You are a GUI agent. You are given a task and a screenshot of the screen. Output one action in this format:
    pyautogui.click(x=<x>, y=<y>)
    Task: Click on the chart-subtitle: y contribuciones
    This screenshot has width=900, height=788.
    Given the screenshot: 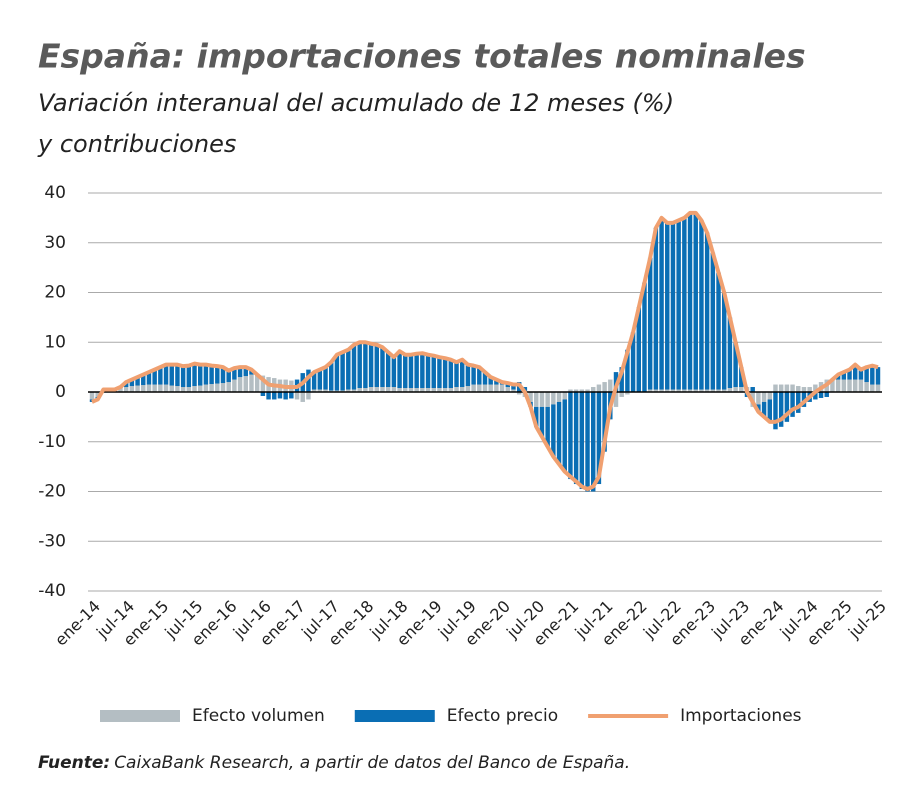 What is the action you would take?
    pyautogui.click(x=136, y=144)
    